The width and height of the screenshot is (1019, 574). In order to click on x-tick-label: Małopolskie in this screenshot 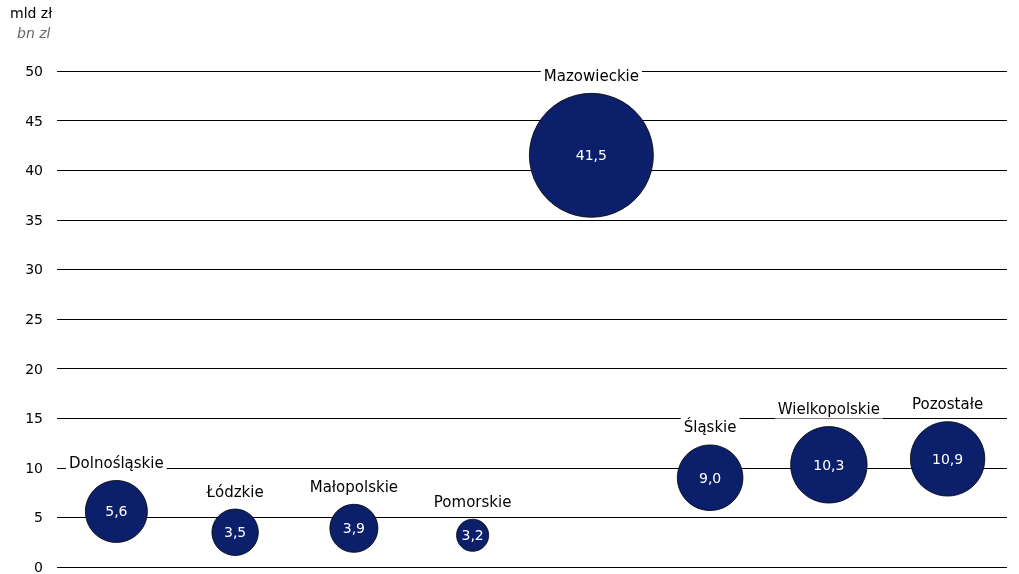, I will do `click(354, 486)`.